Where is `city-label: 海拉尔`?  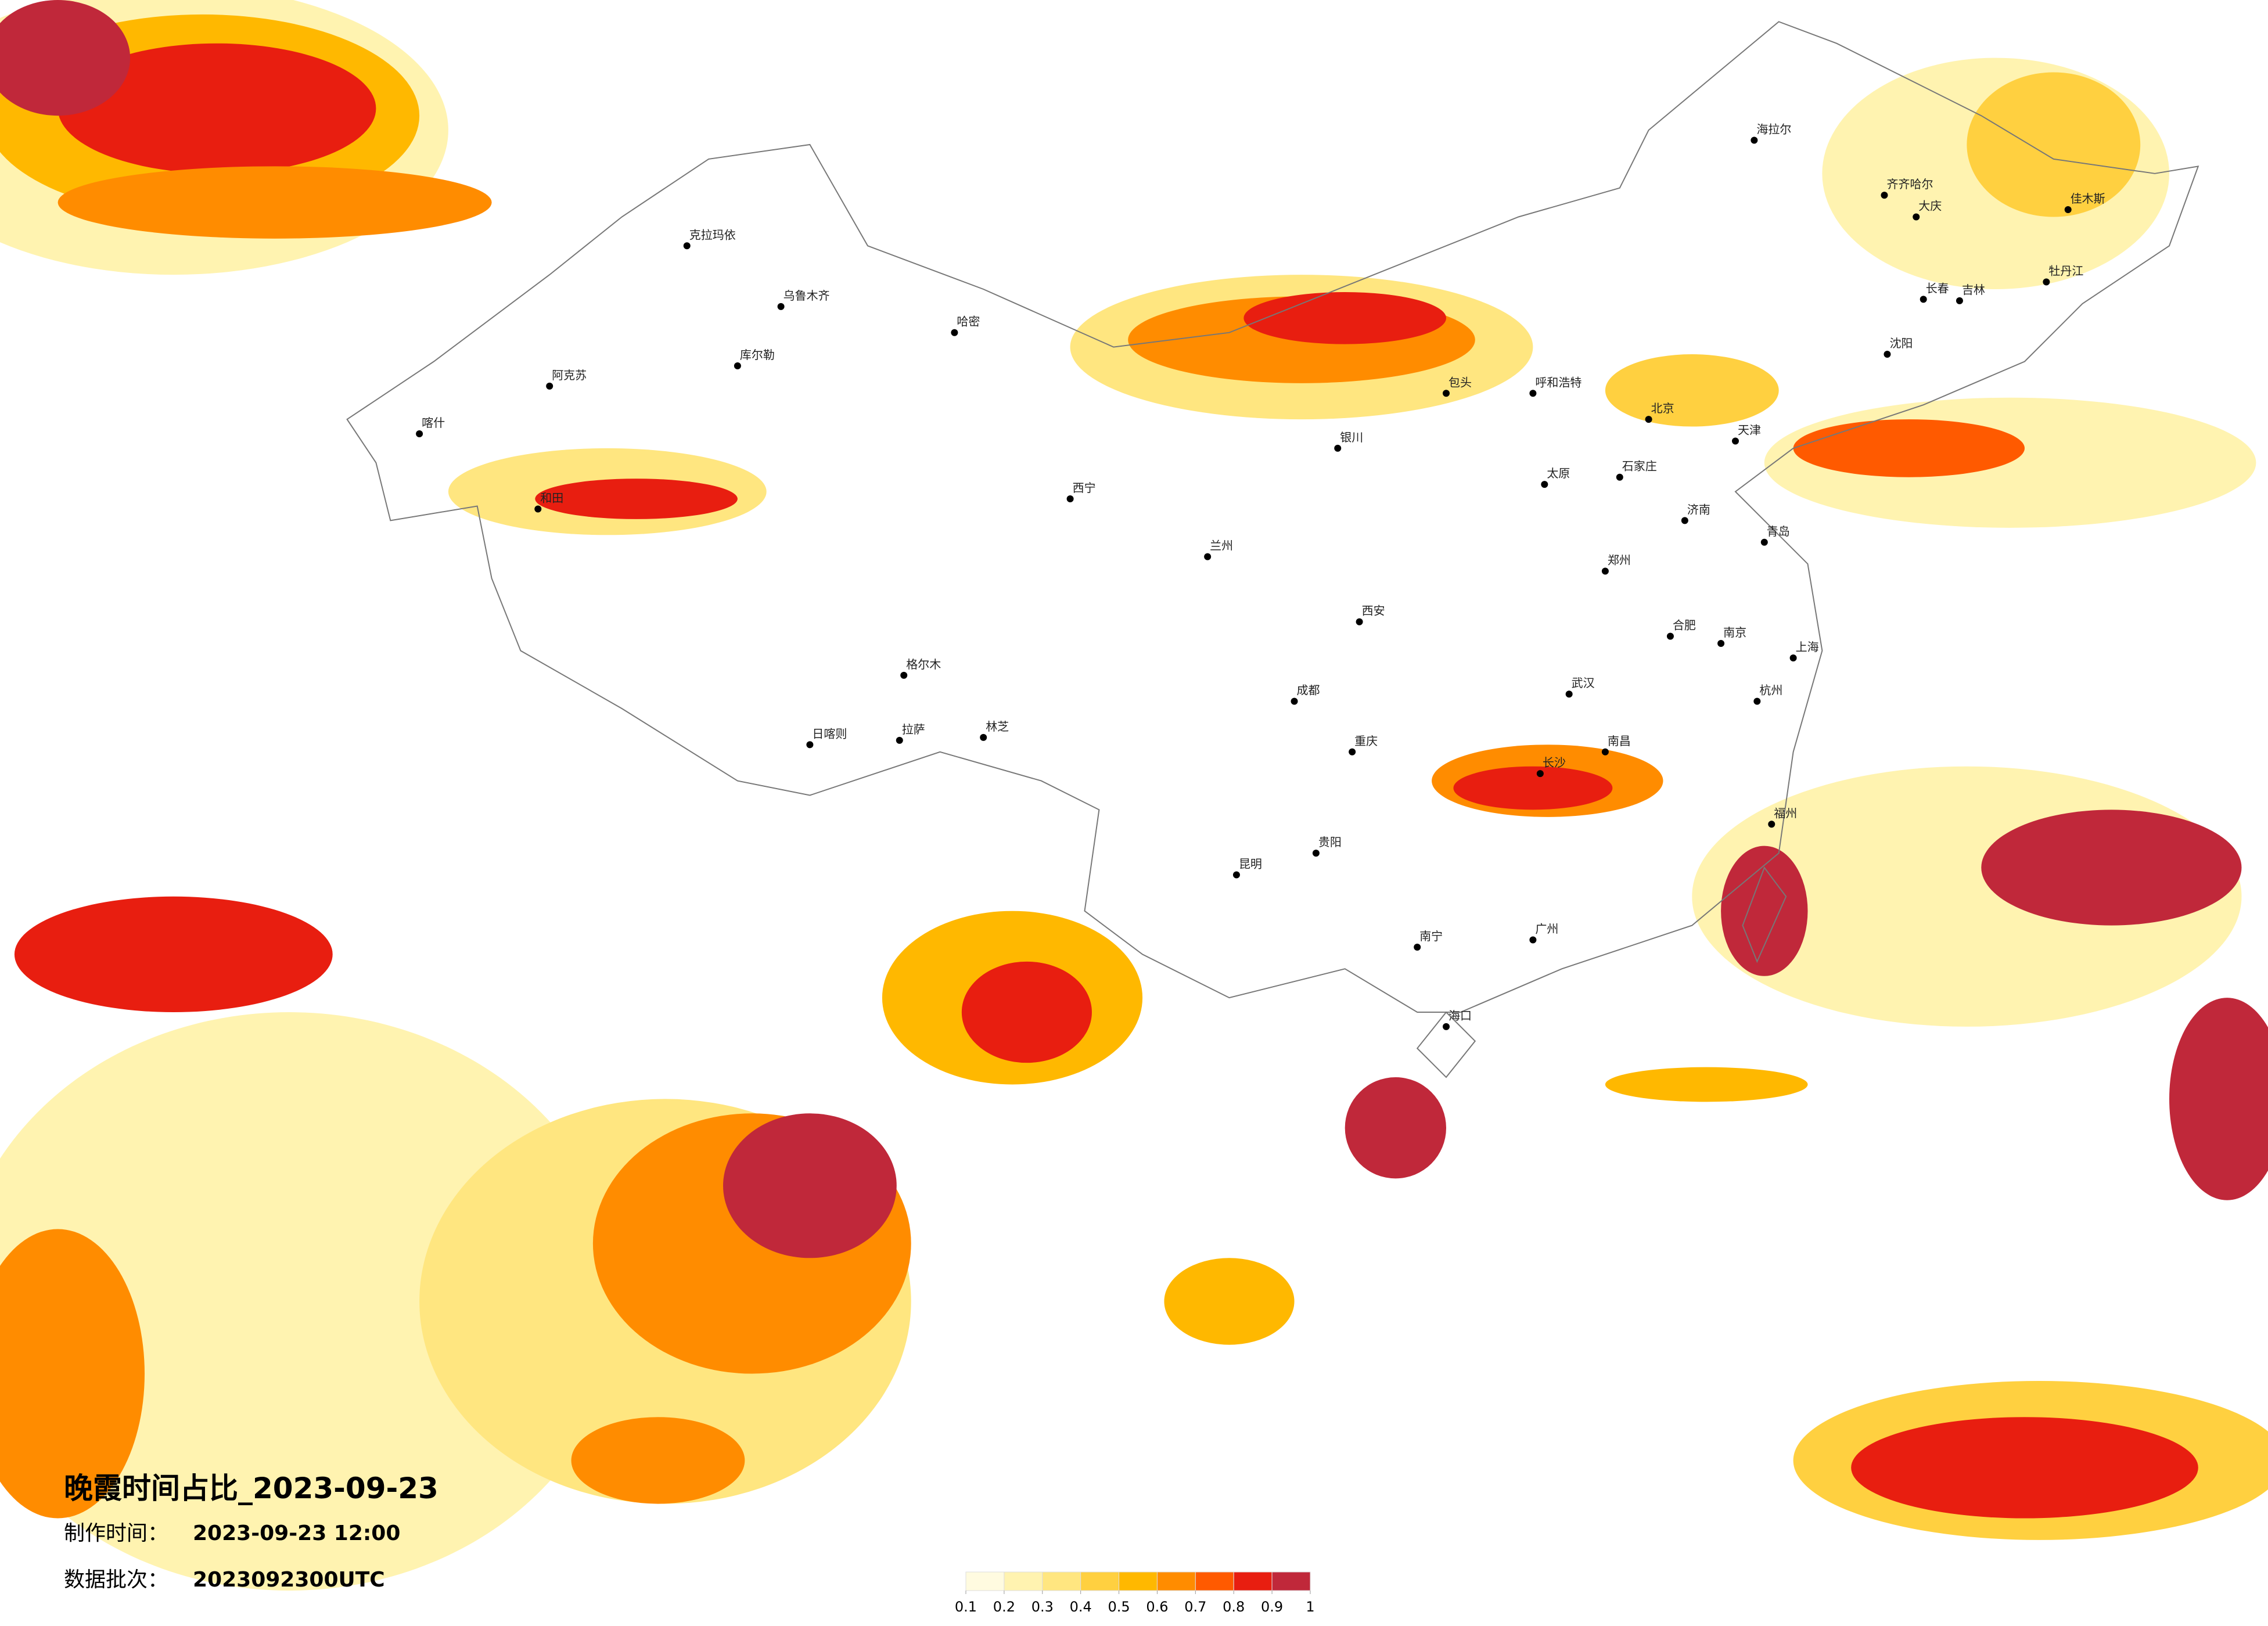
city-label: 海拉尔 is located at coordinates (1773, 129).